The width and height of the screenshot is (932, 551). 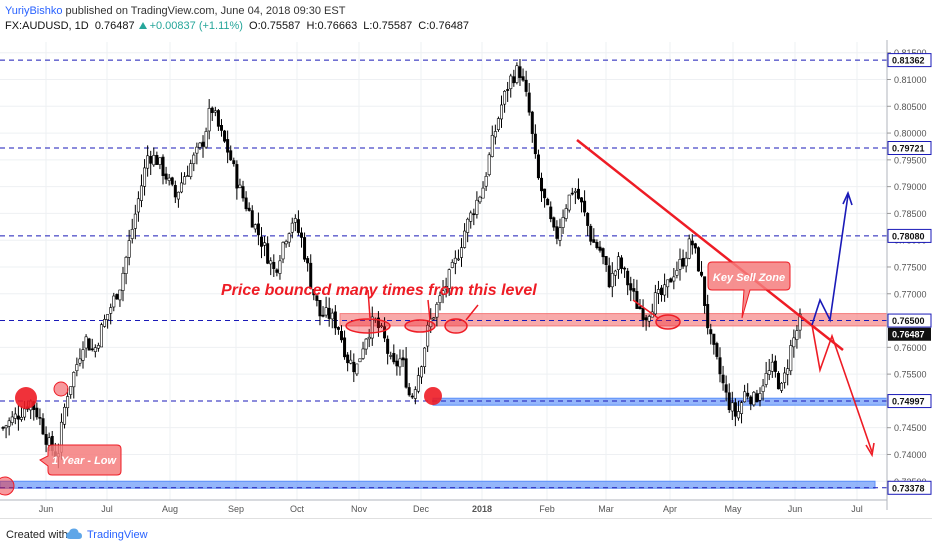 I want to click on key-sell-zone-callout, so click(x=749, y=290).